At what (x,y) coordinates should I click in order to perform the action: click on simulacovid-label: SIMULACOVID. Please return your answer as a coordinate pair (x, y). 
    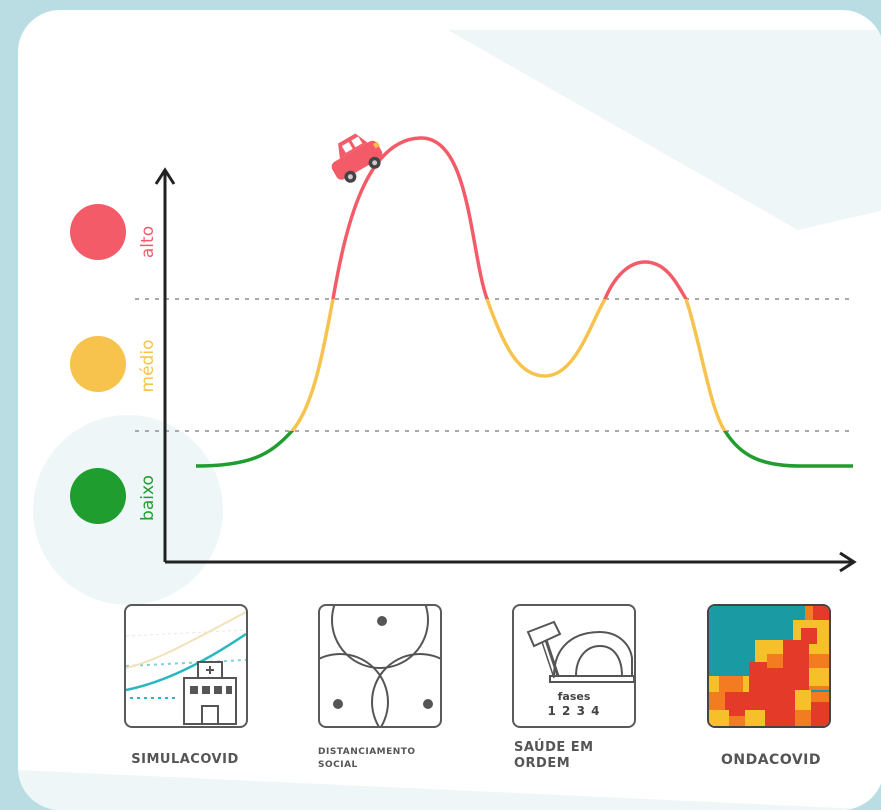
    Looking at the image, I should click on (185, 759).